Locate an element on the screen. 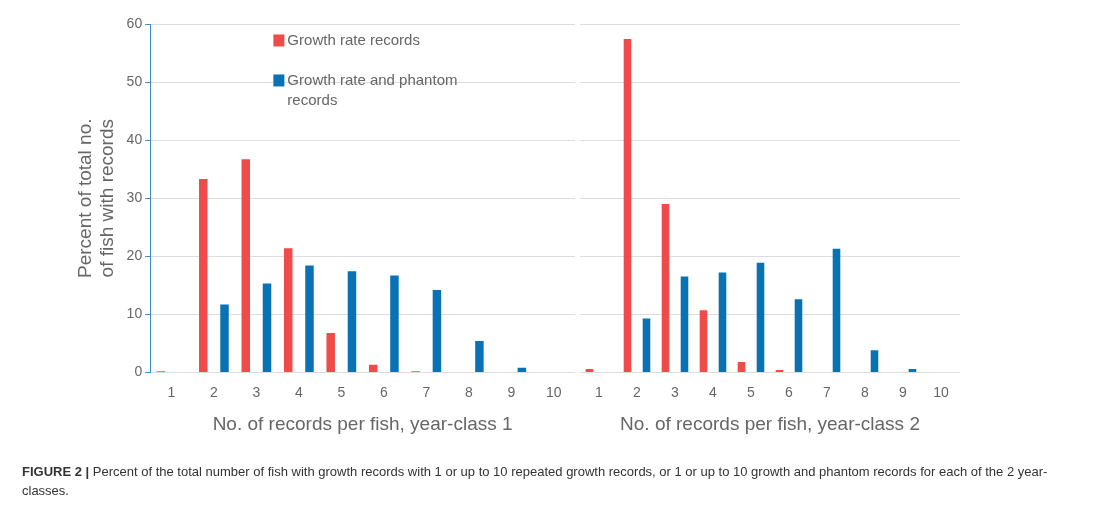 The height and width of the screenshot is (514, 1107). legend-label: Growth rate records is located at coordinates (353, 39).